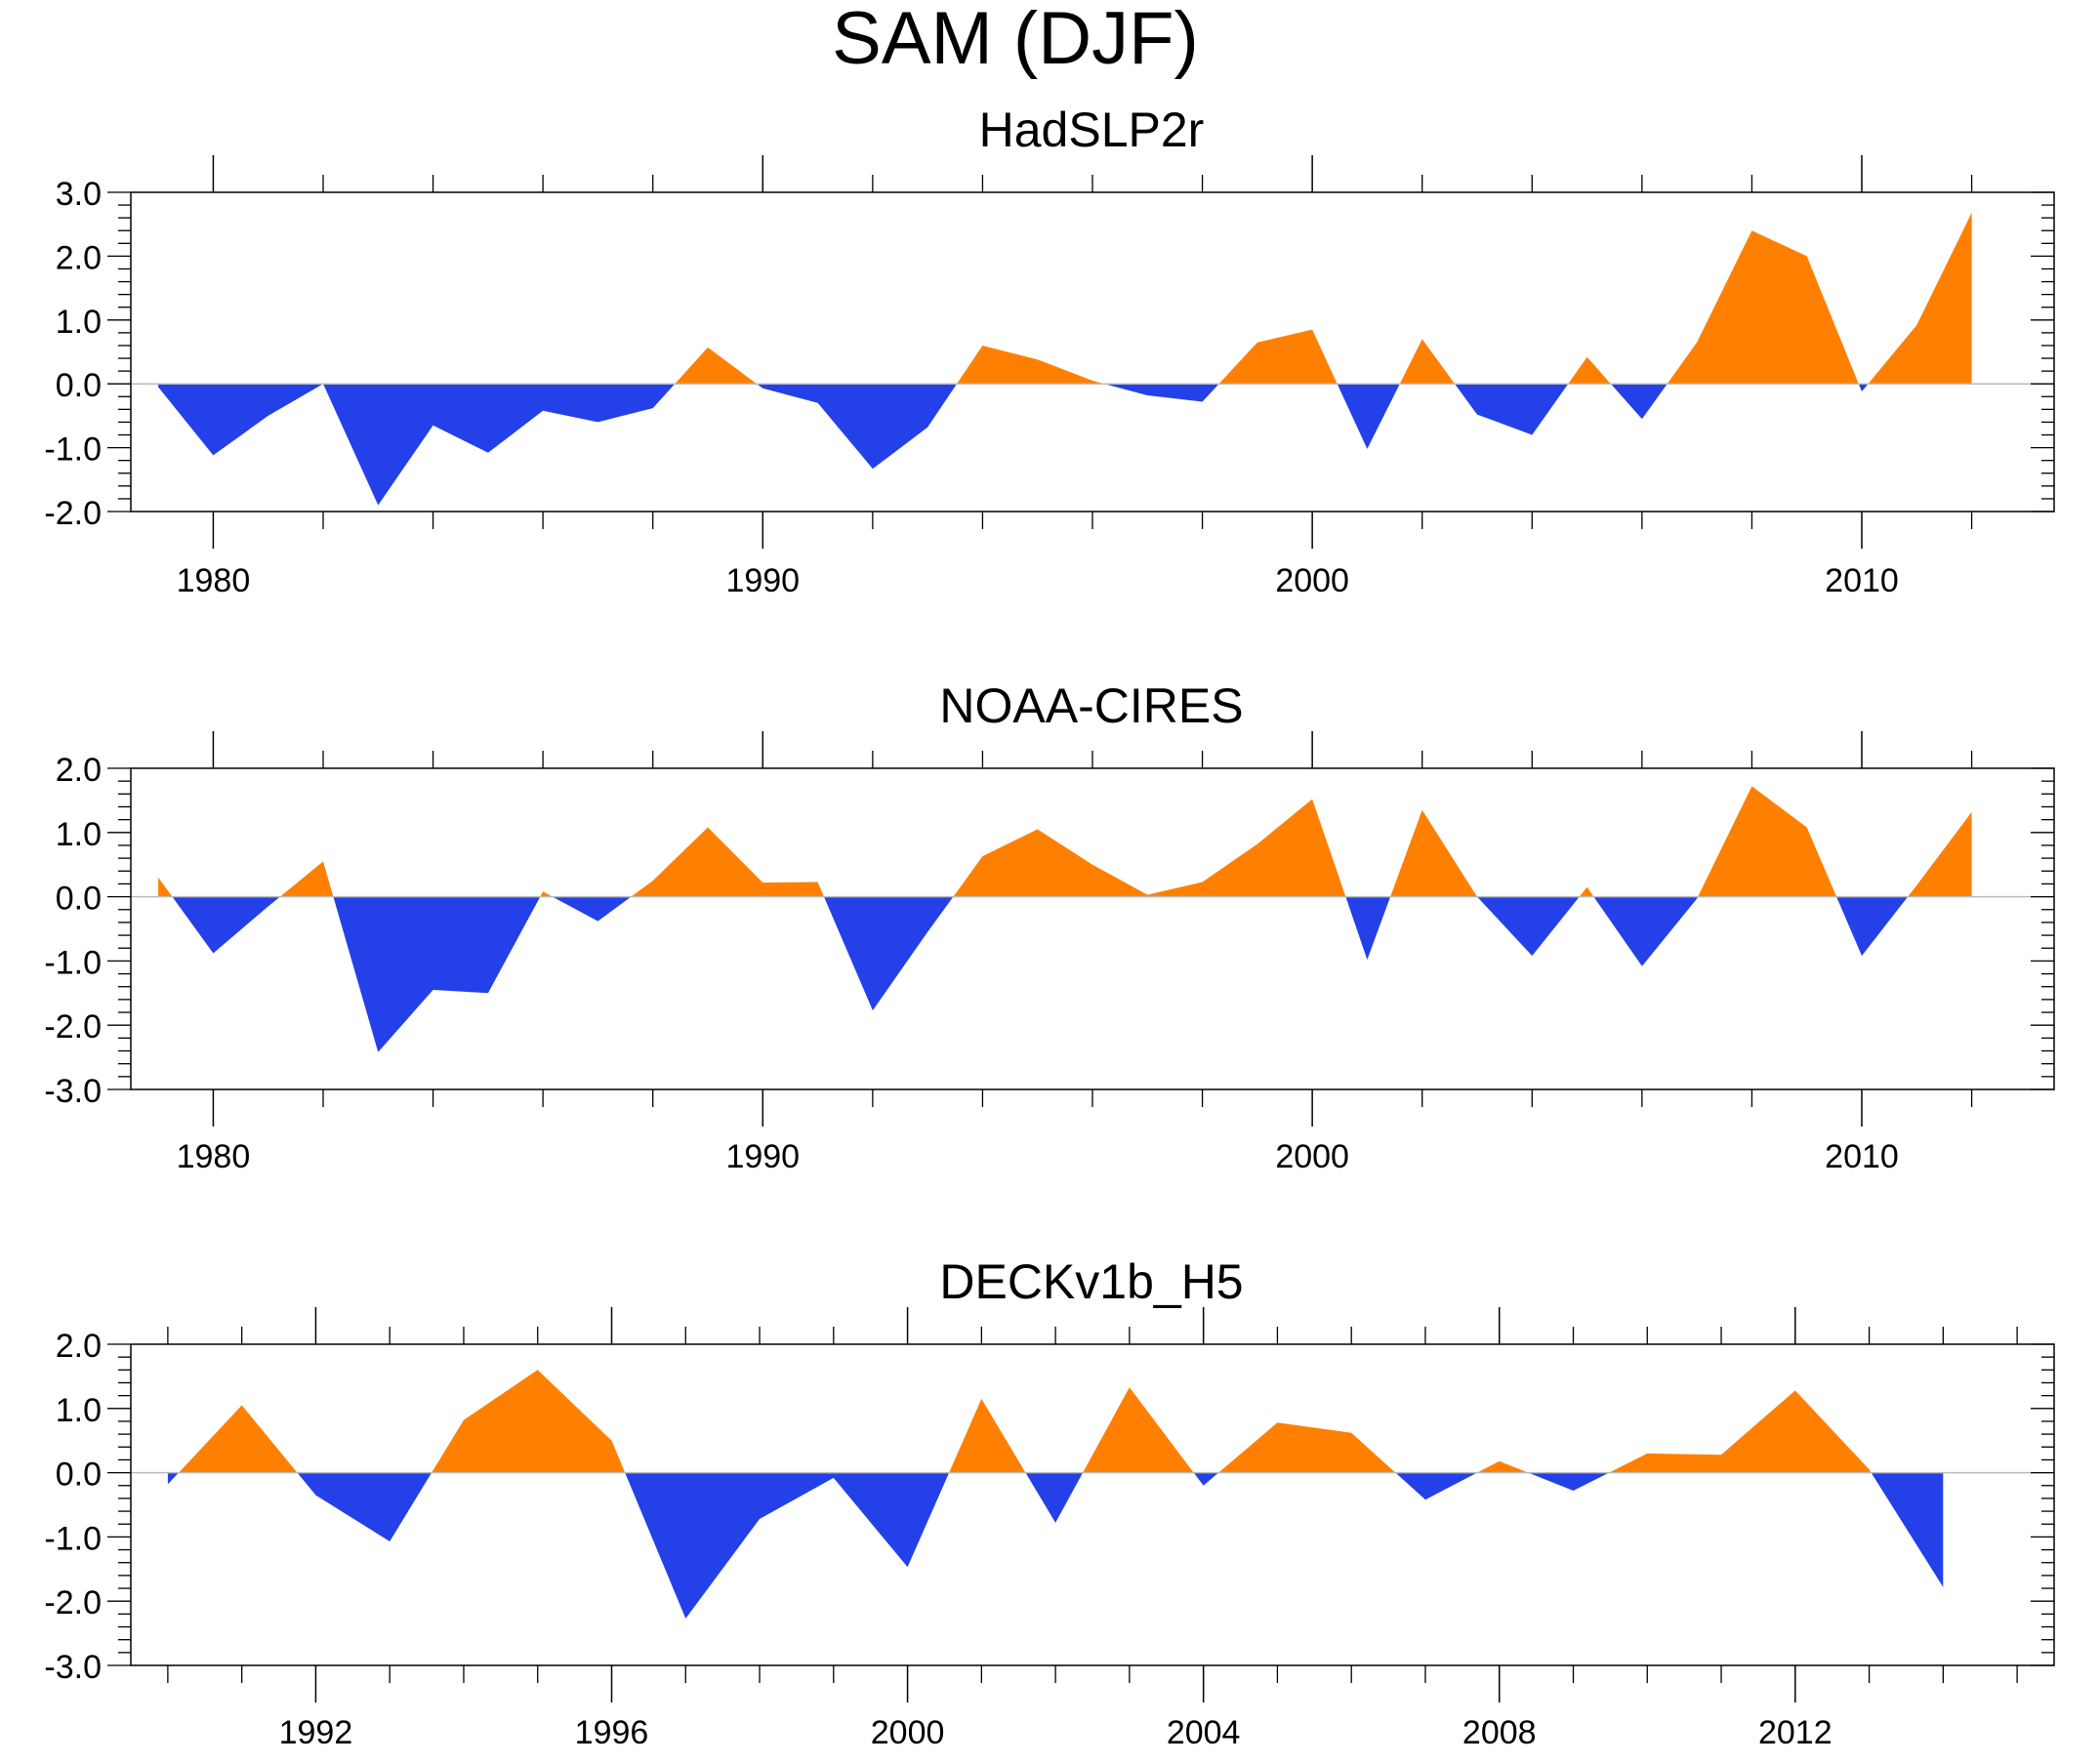 This screenshot has width=2100, height=1764. I want to click on x-tick-label: 2012, so click(1795, 1732).